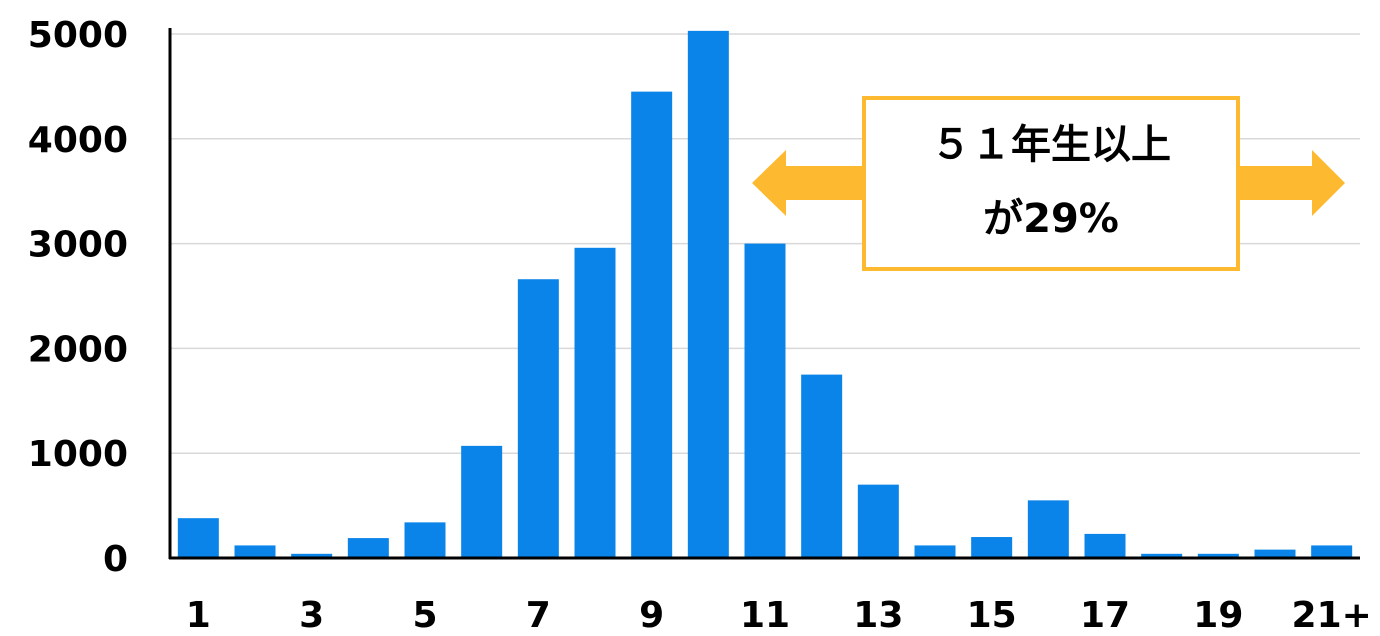 The height and width of the screenshot is (636, 1380). Describe the element at coordinates (198, 613) in the screenshot. I see `x-tick-label: 1` at that location.